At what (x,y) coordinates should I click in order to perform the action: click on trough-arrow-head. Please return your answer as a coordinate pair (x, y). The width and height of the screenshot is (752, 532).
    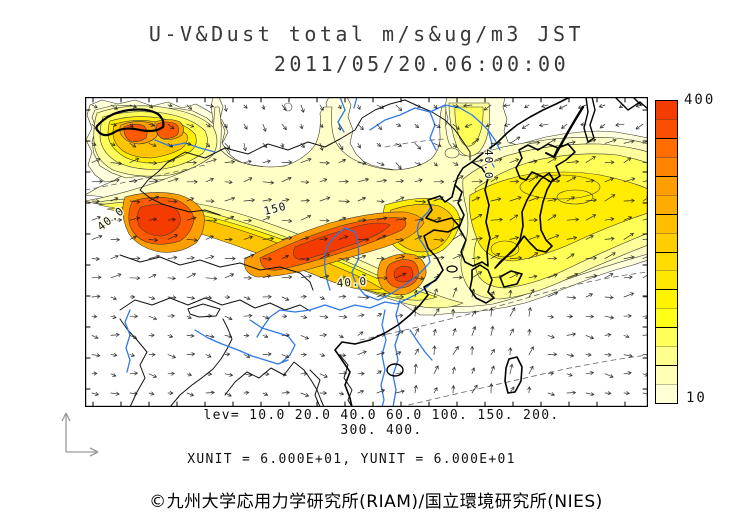
    Looking at the image, I should click on (552, 152).